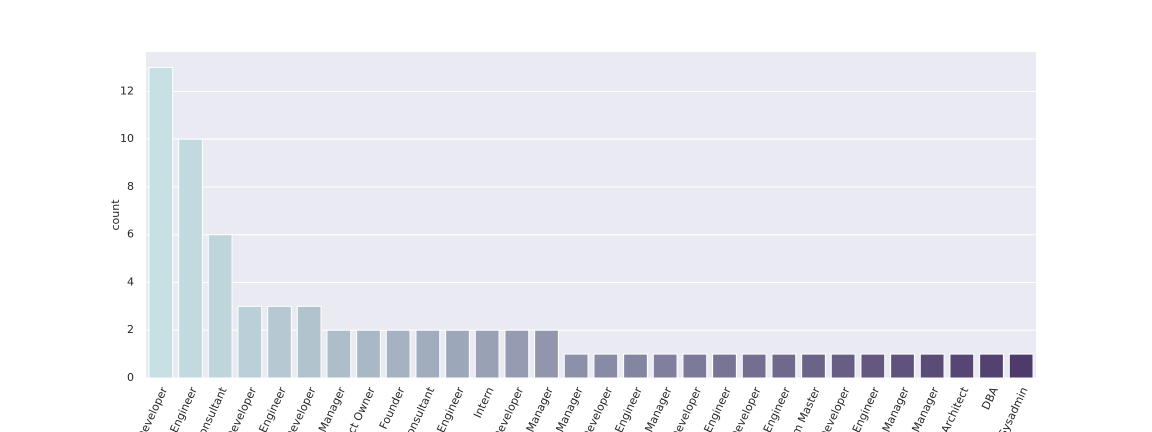 The width and height of the screenshot is (1152, 432). I want to click on y-tick-label: 0, so click(130, 377).